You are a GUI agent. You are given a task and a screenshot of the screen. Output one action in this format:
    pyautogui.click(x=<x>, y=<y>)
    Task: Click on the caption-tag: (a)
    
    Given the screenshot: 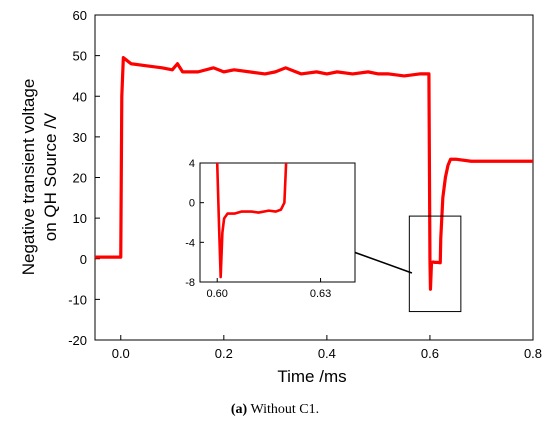 What is the action you would take?
    pyautogui.click(x=239, y=409)
    